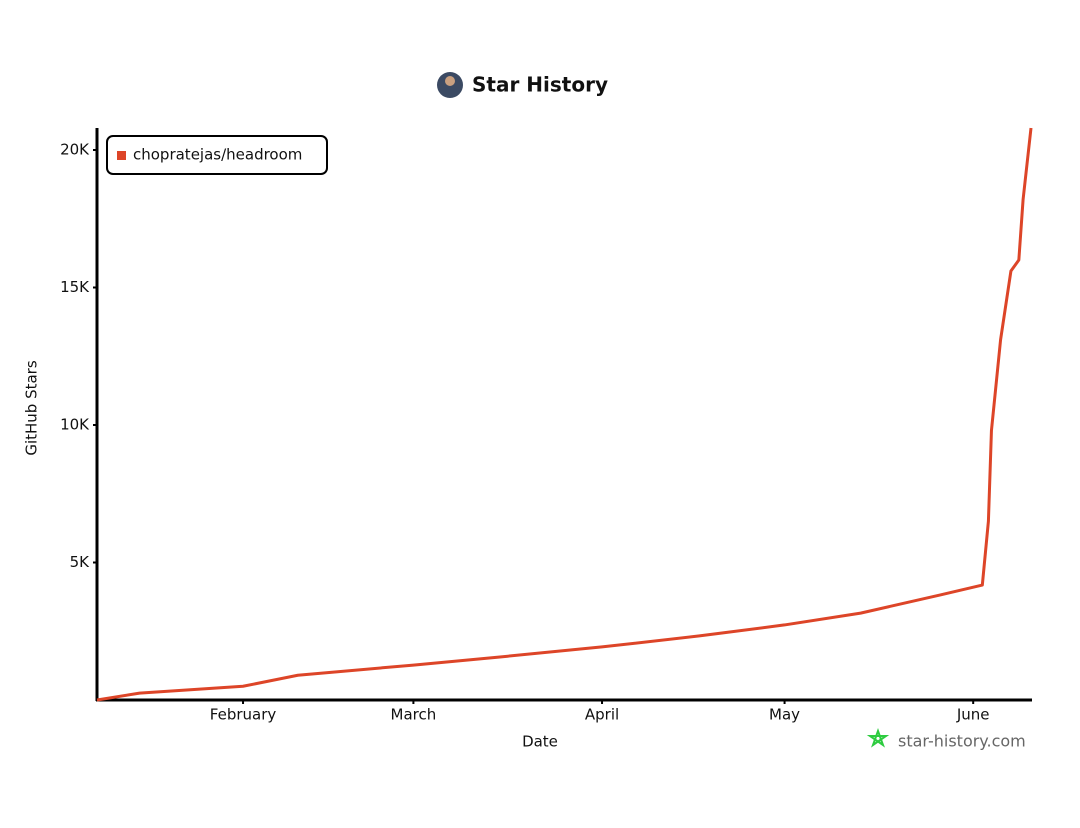 This screenshot has height=828, width=1080. Describe the element at coordinates (32, 408) in the screenshot. I see `y-axis-label: GitHub Stars` at that location.